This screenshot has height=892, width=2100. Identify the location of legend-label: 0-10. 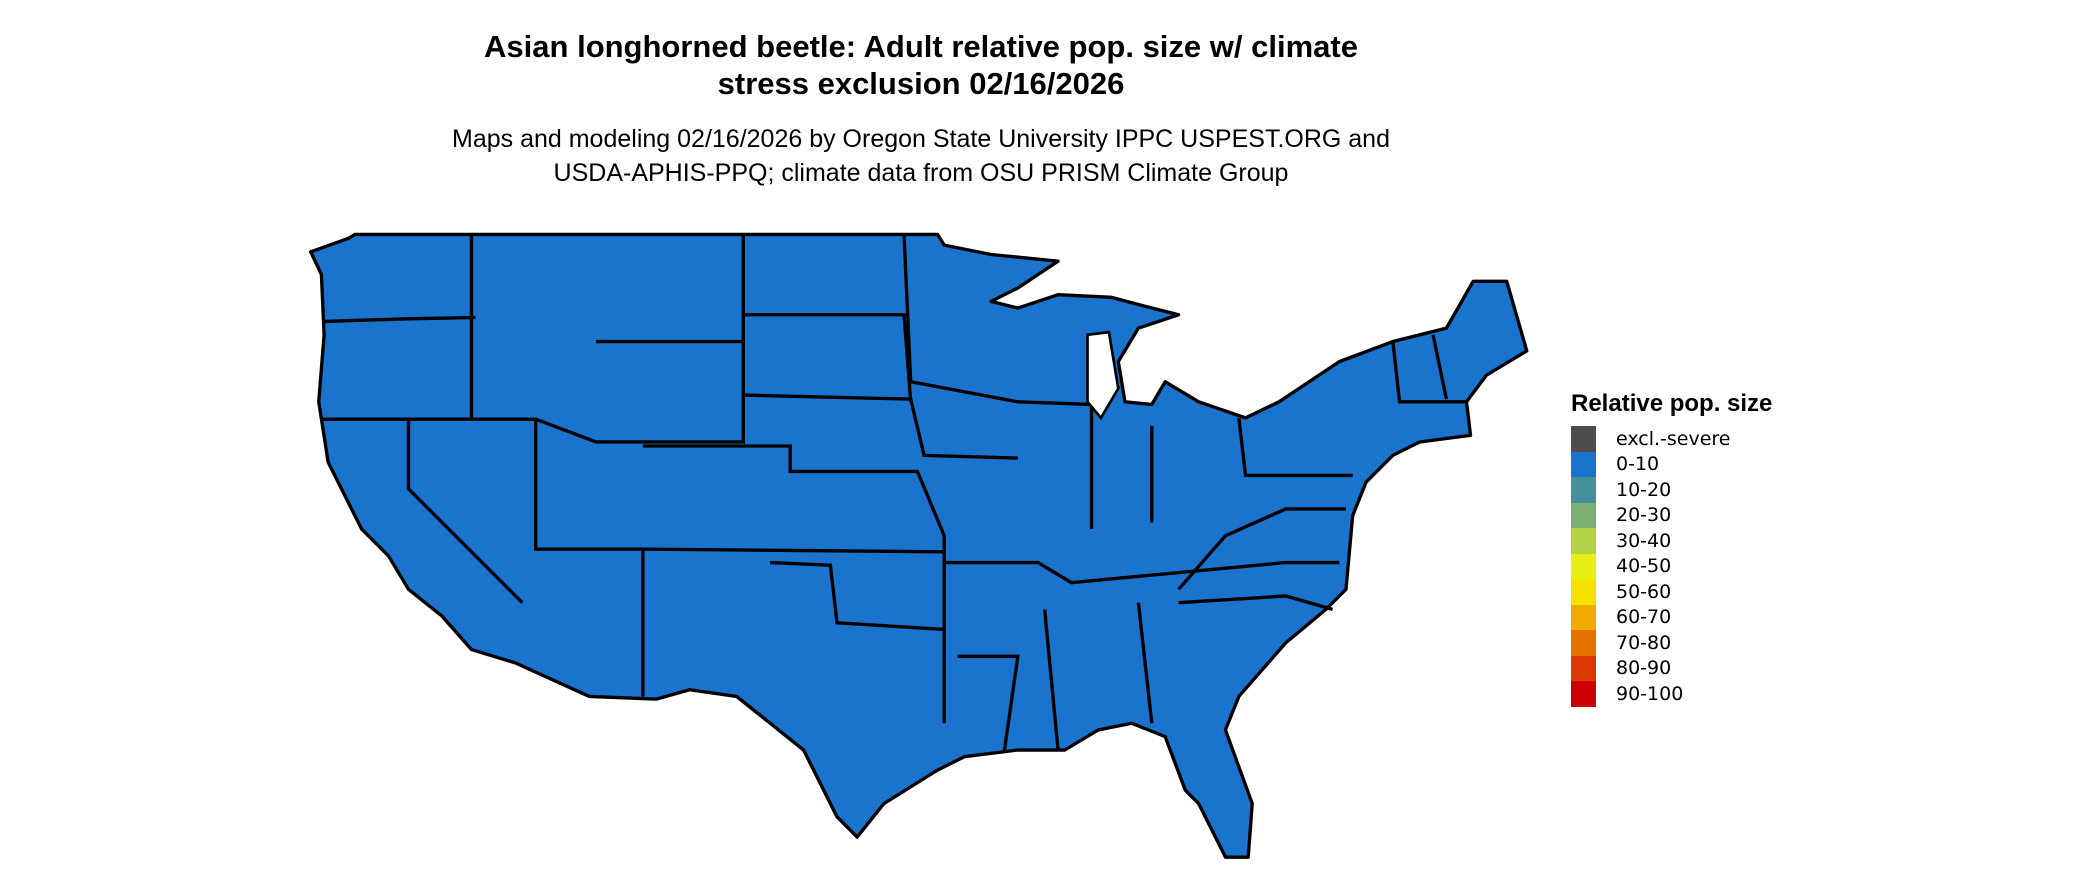
(1638, 464).